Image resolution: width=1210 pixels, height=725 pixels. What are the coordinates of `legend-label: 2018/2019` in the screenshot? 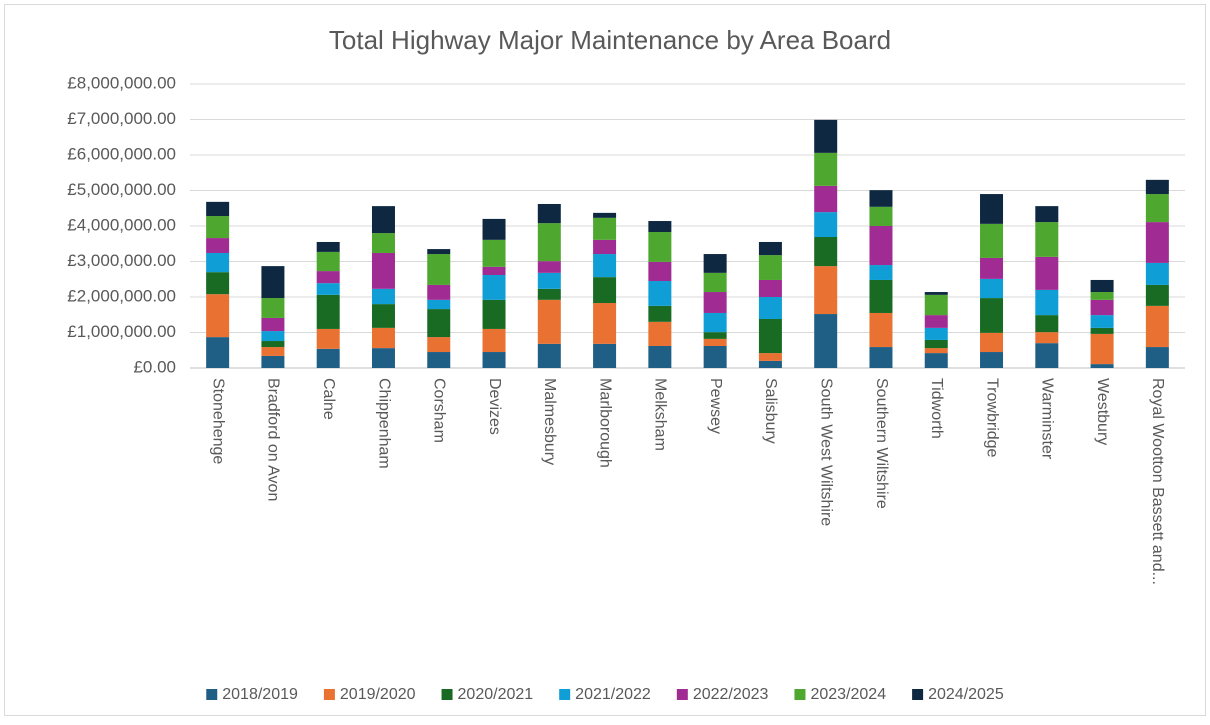 It's located at (260, 694).